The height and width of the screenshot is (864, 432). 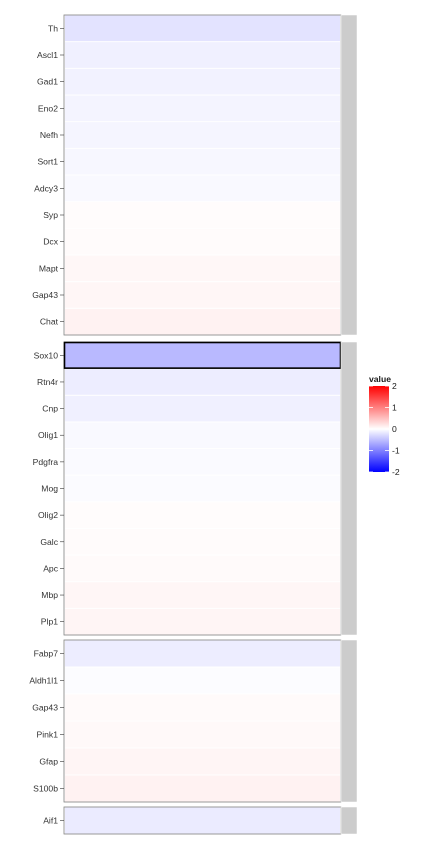 What do you see at coordinates (202, 488) in the screenshot?
I see `heatmap-cell-mog` at bounding box center [202, 488].